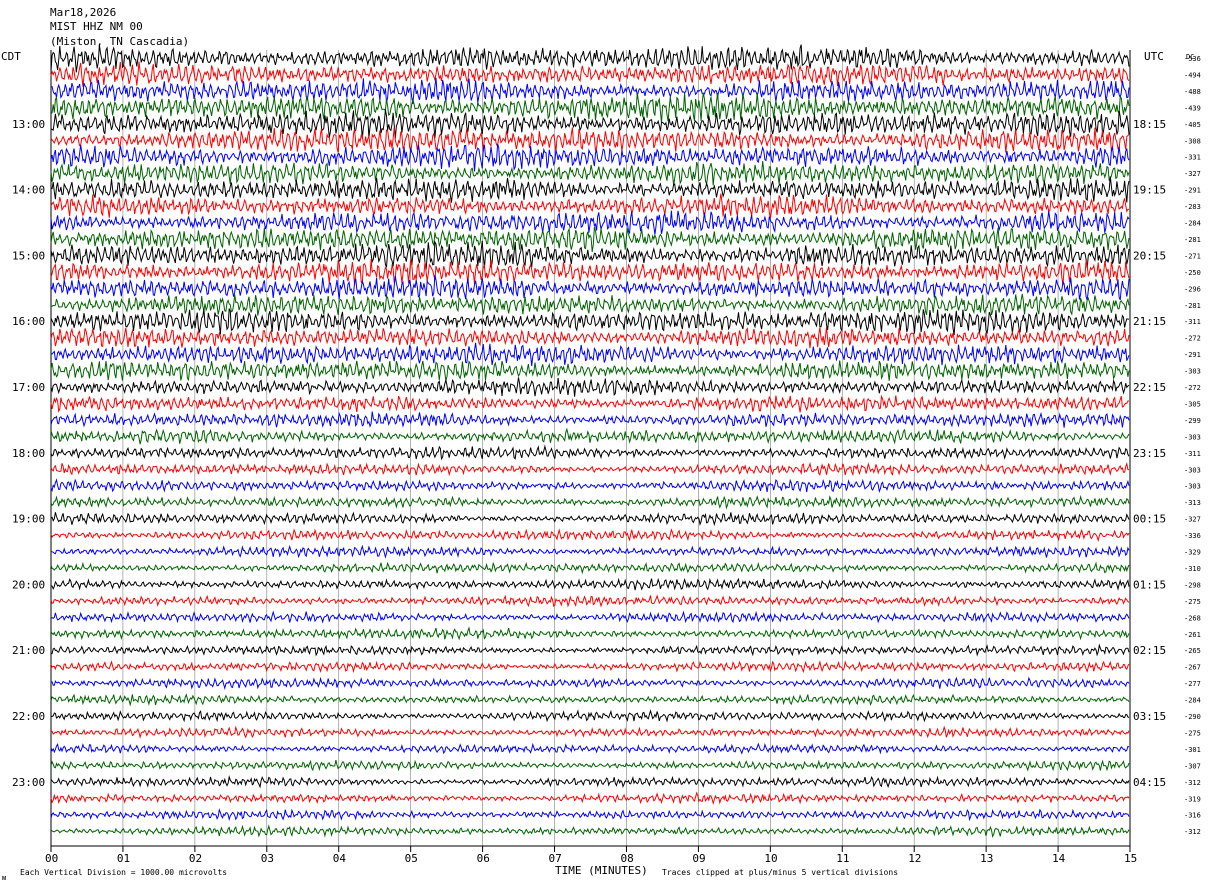  I want to click on dc-header-label: DC, so click(1190, 57).